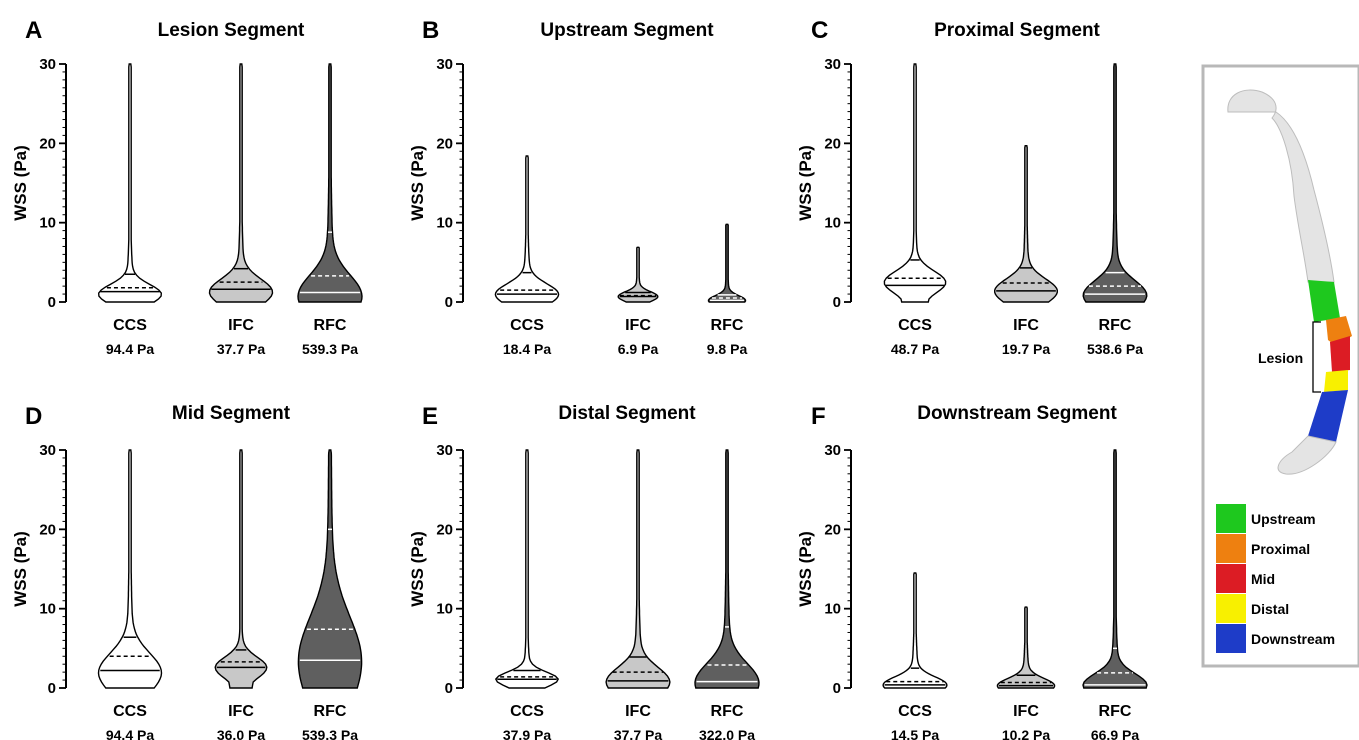 This screenshot has height=740, width=1359. What do you see at coordinates (1275, 578) in the screenshot?
I see `legend: Upstream Proximal Mid Distal Downstream` at bounding box center [1275, 578].